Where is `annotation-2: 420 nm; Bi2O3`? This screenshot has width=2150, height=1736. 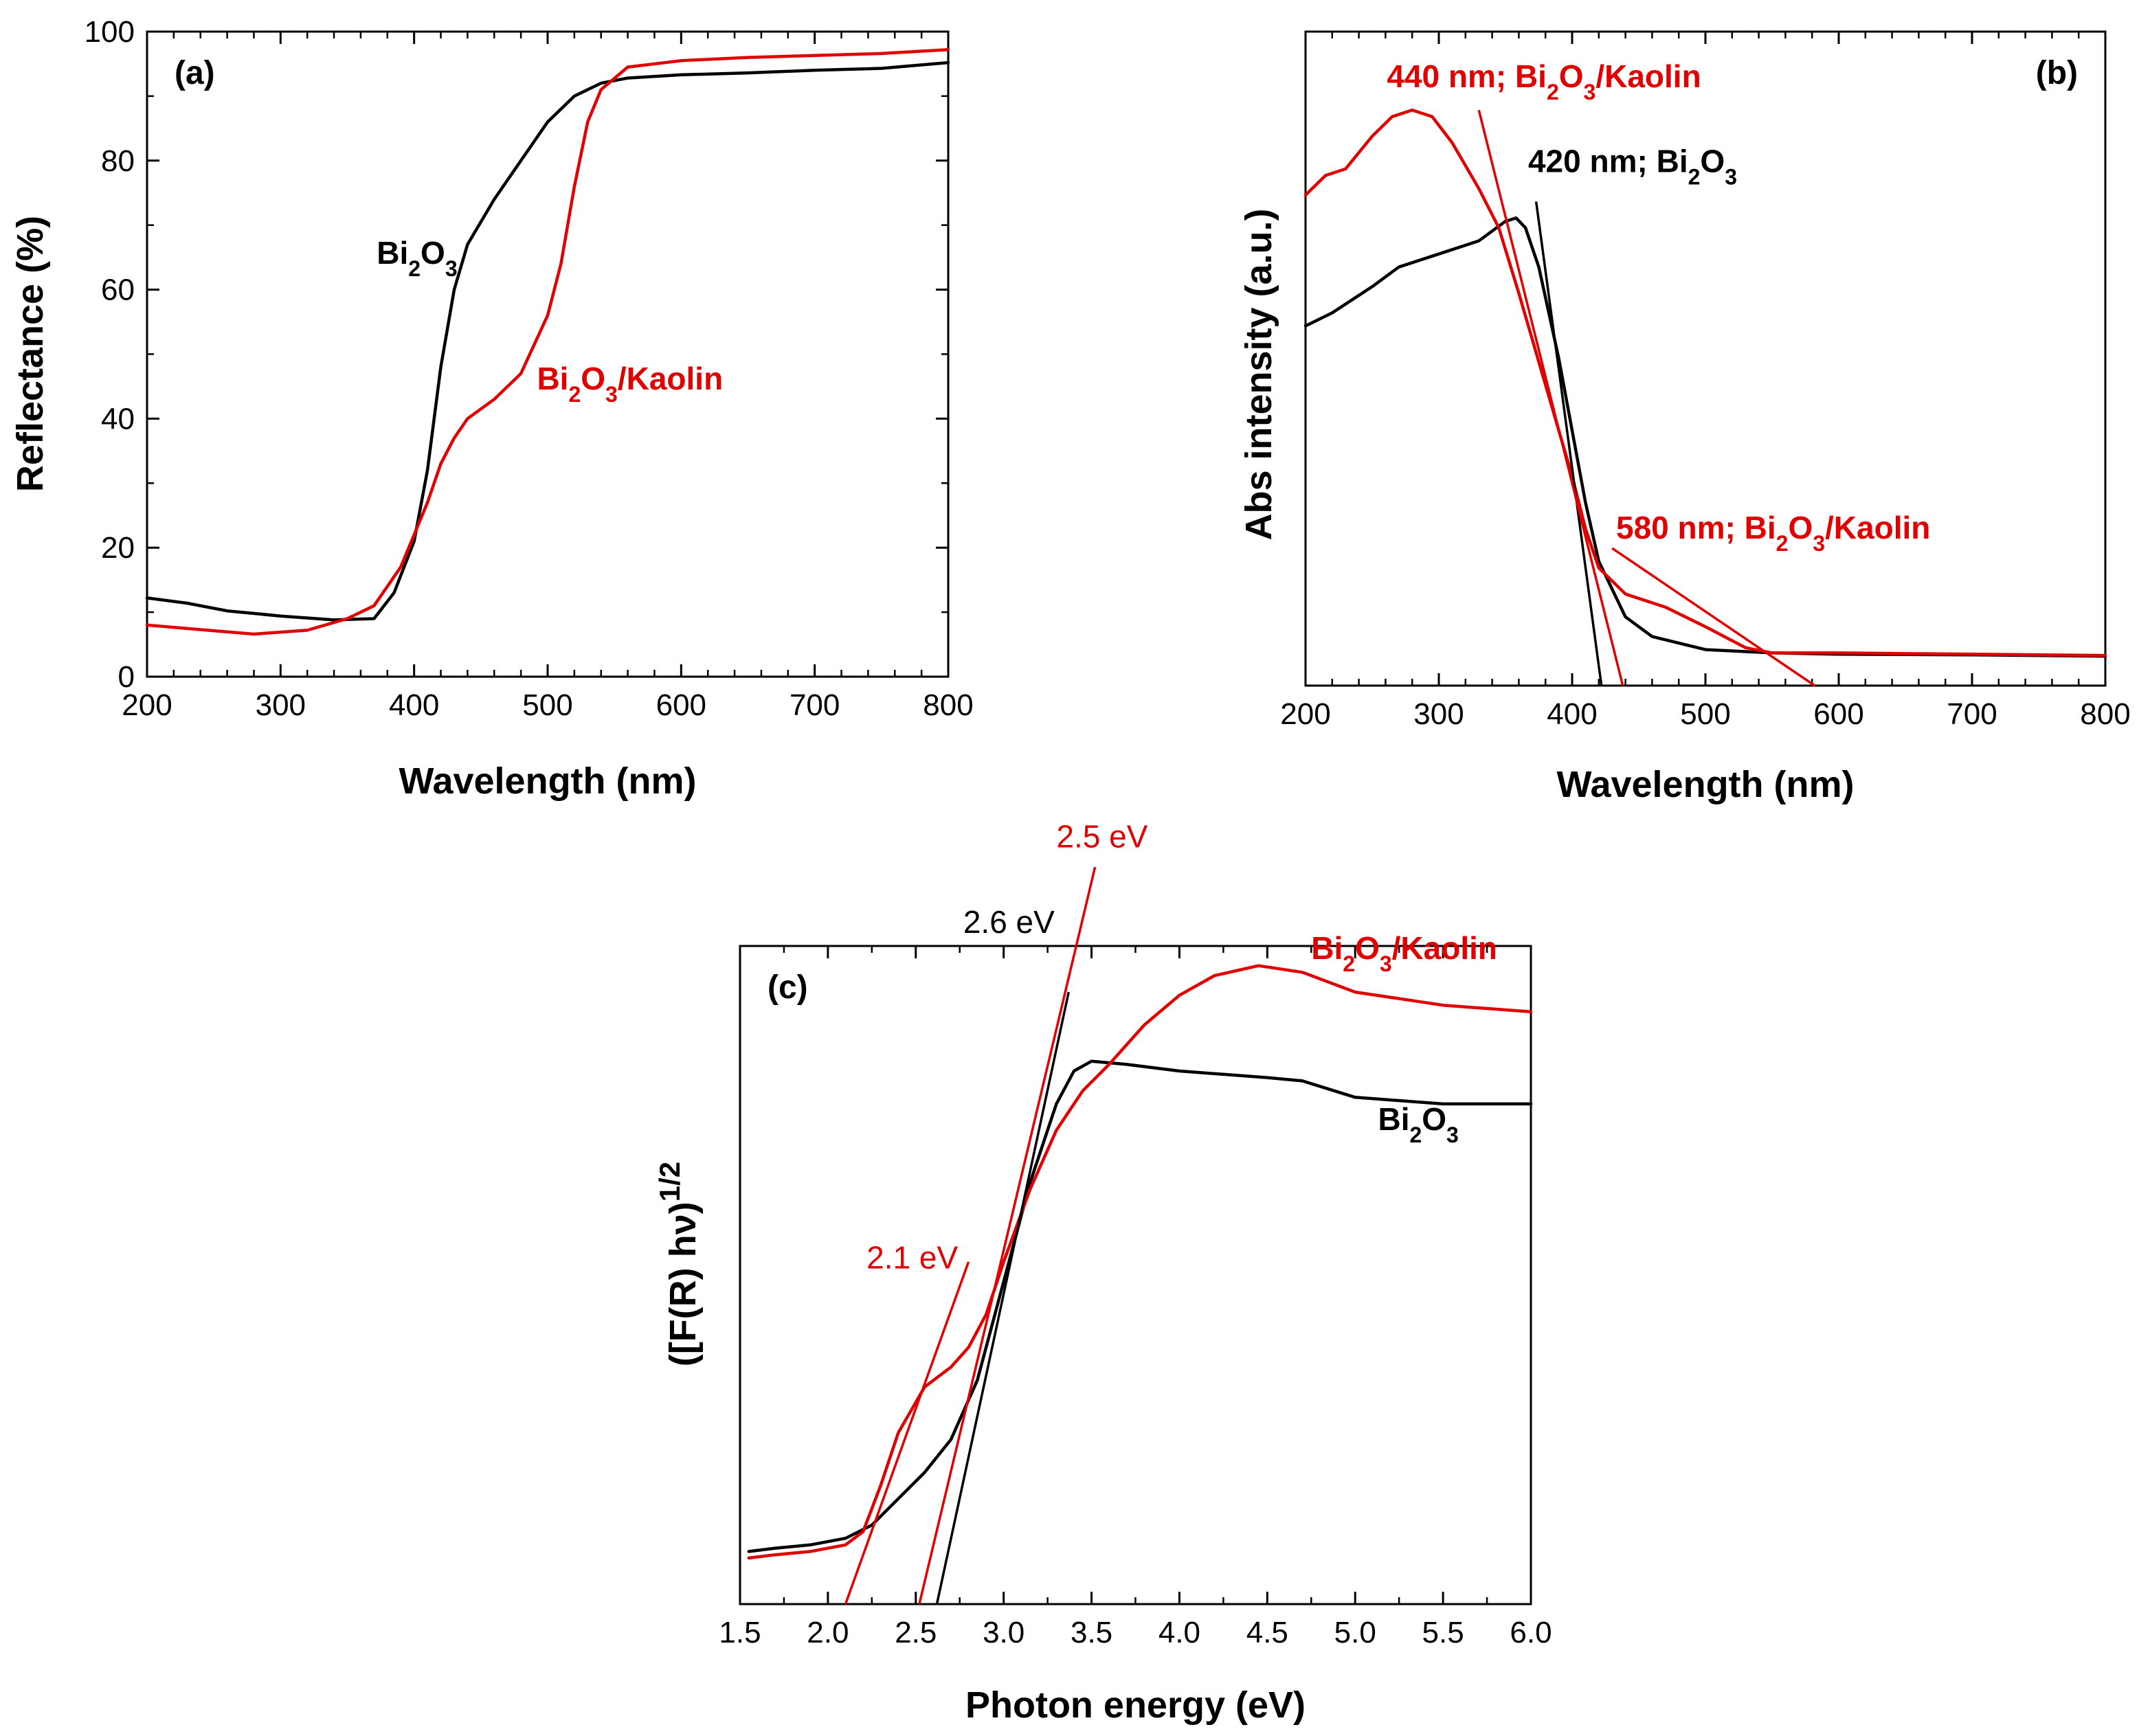 annotation-2: 420 nm; Bi2O3 is located at coordinates (1633, 167).